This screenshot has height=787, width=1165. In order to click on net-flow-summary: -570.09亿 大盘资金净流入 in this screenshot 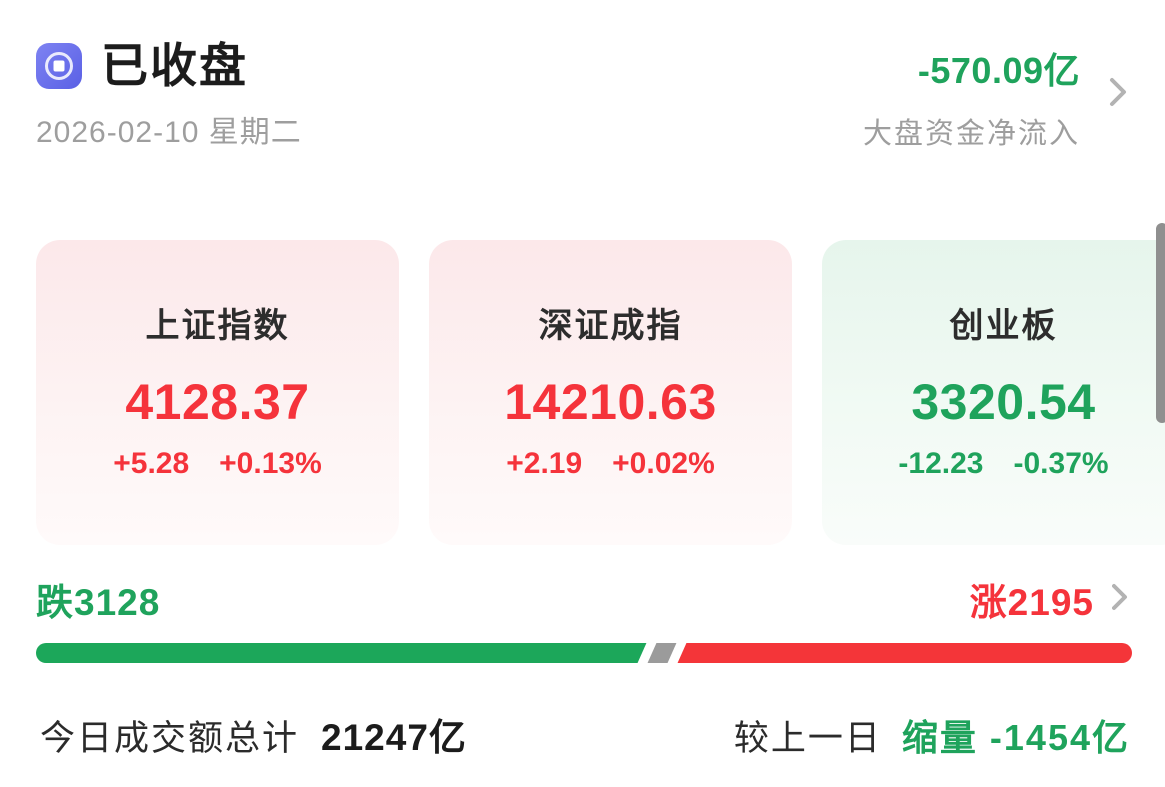, I will do `click(971, 97)`.